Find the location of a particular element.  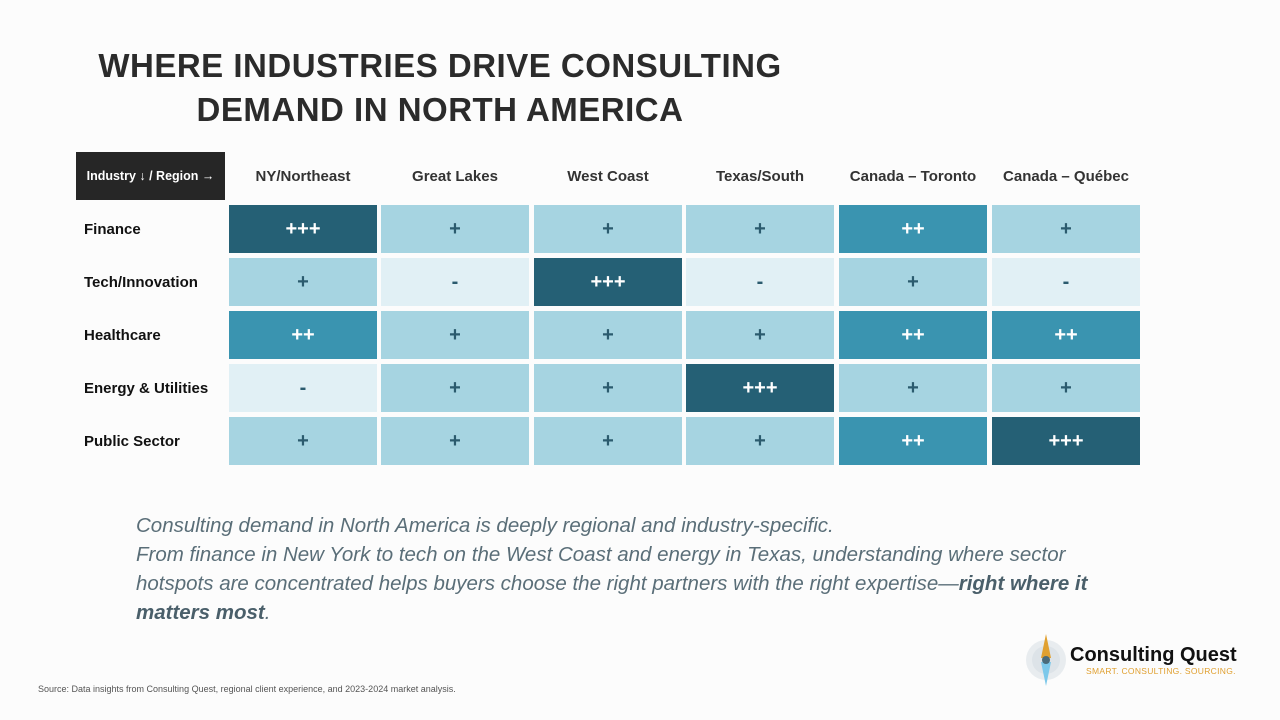

compass-icon is located at coordinates (1046, 660).